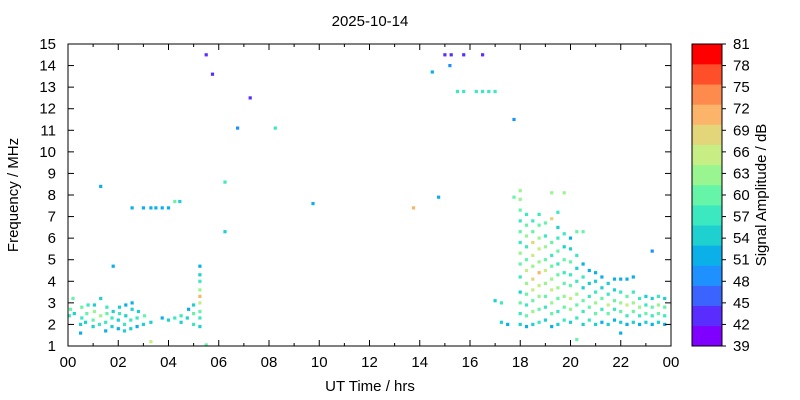 The image size is (800, 400). I want to click on y-tick-label: 5, so click(52, 260).